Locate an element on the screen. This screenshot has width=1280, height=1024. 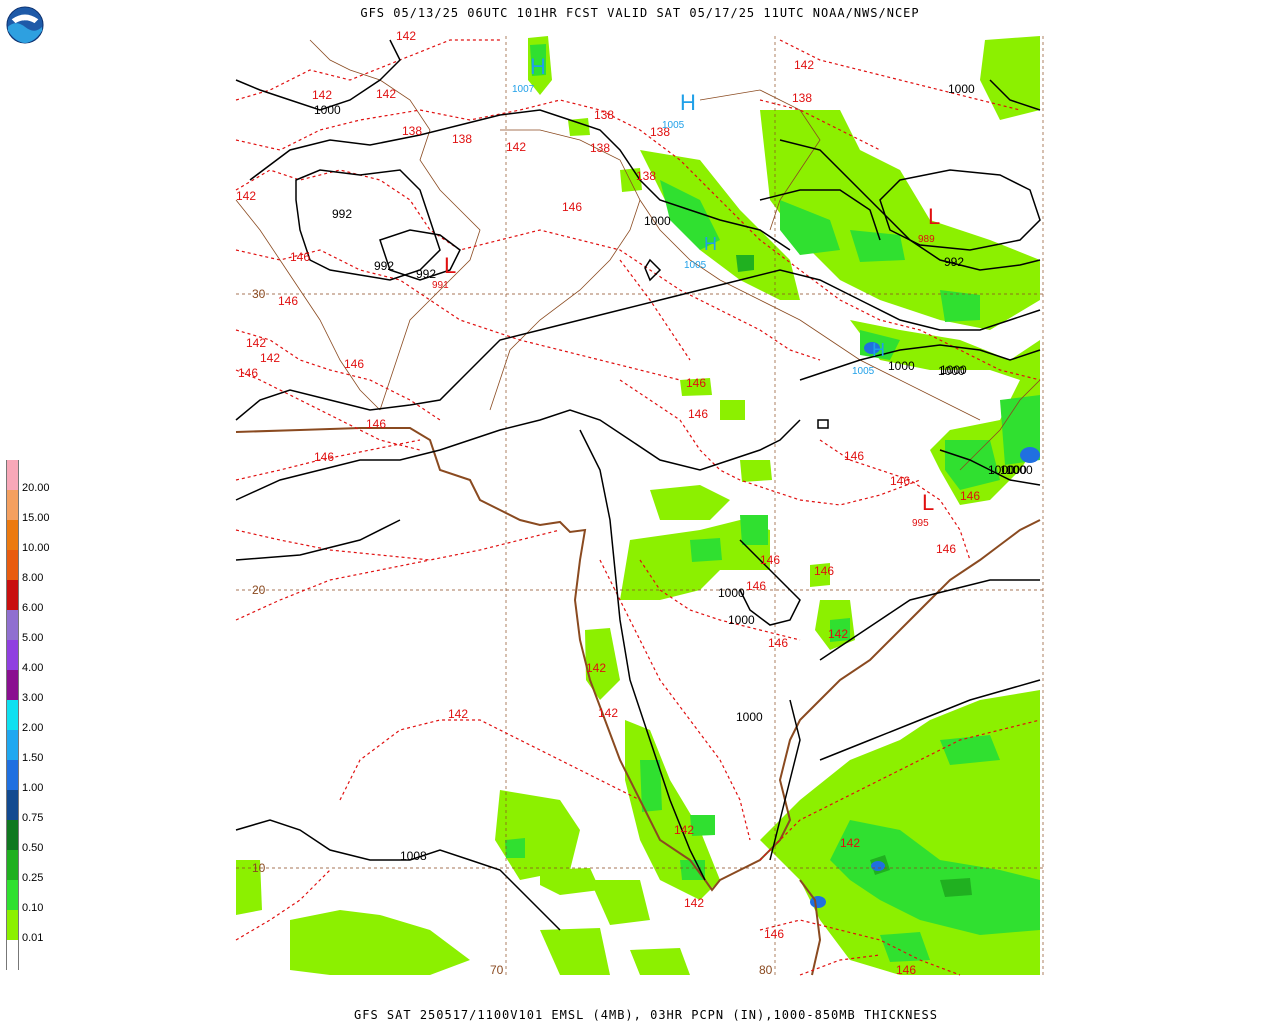
lon-label-80: 80 is located at coordinates (766, 970).